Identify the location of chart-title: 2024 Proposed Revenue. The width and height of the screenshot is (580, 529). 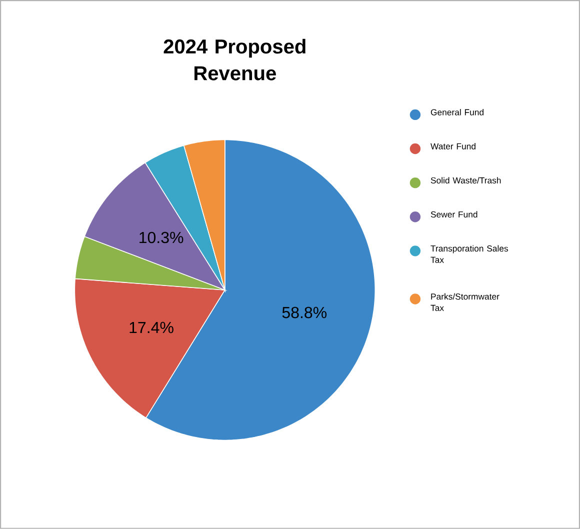
(235, 59).